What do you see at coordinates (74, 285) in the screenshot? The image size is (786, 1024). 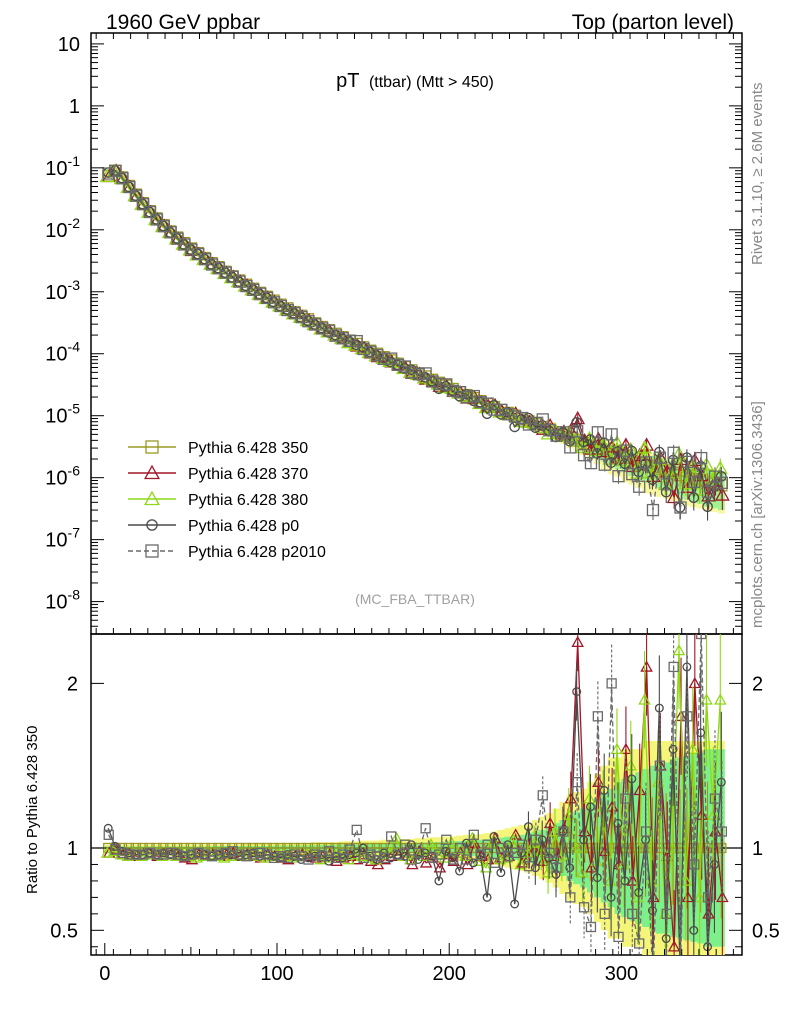 I see `tick-exponent: -3` at bounding box center [74, 285].